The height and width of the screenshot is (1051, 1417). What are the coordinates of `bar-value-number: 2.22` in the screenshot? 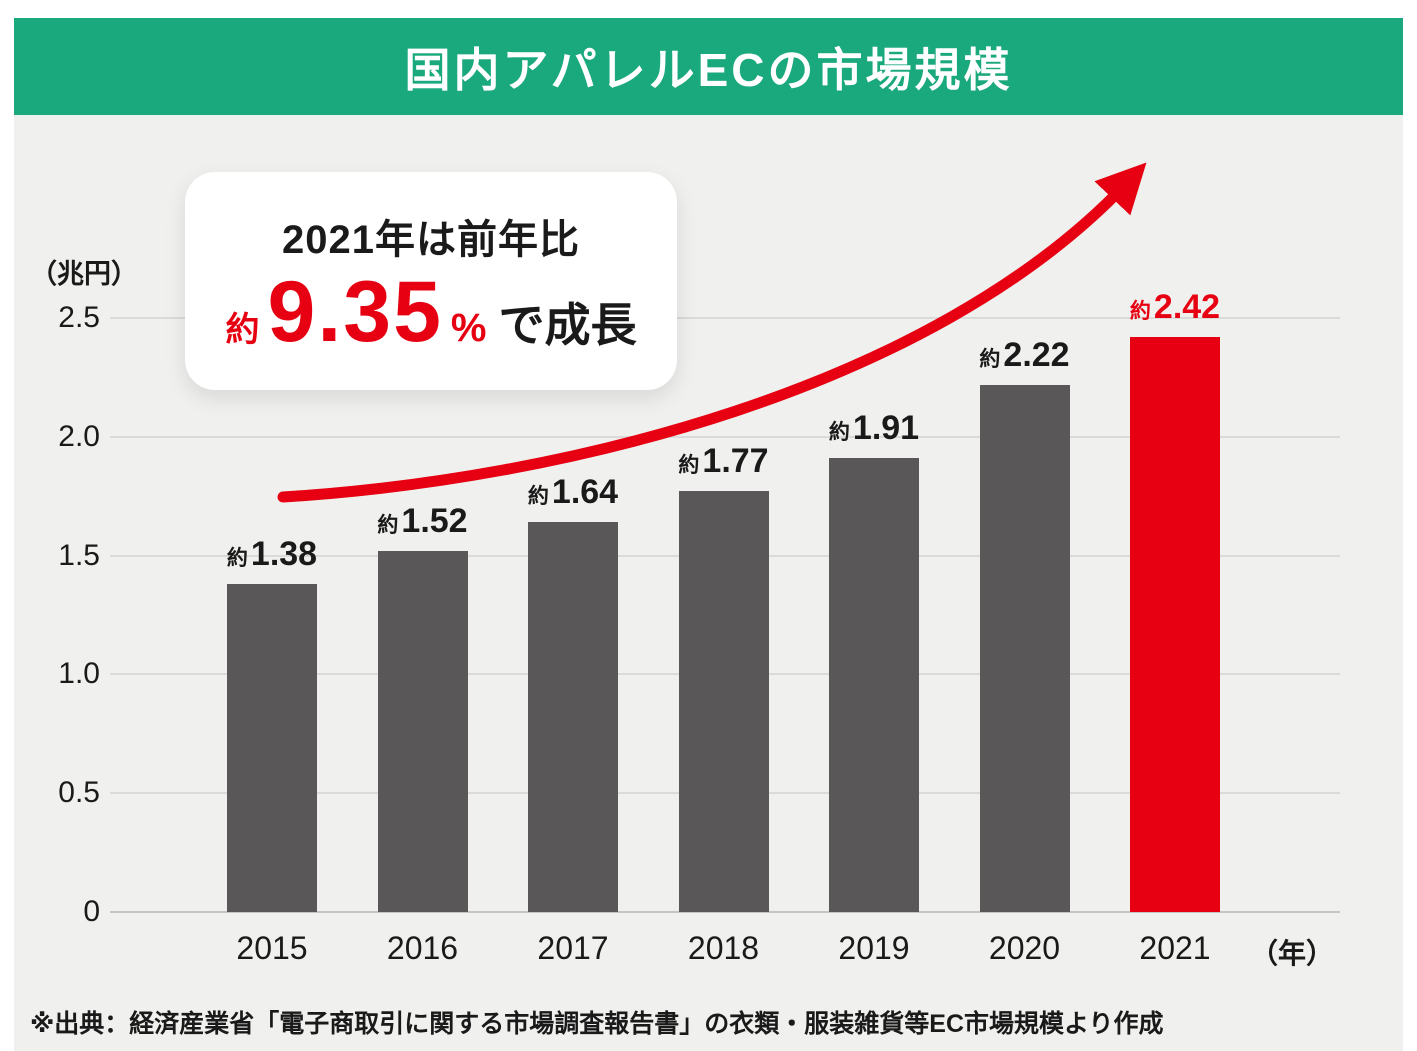 It's located at (1036, 355).